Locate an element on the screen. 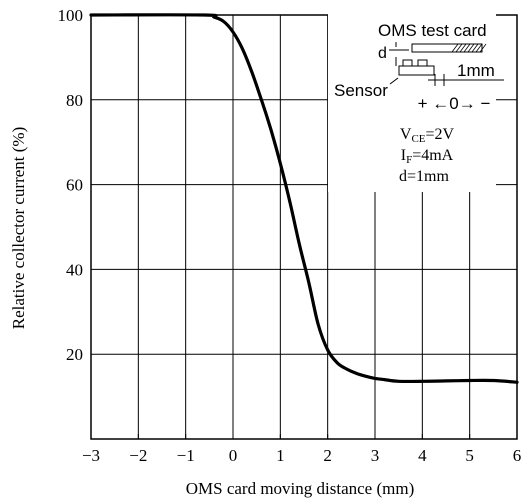  y-tick-label: 60 is located at coordinates (74, 185).